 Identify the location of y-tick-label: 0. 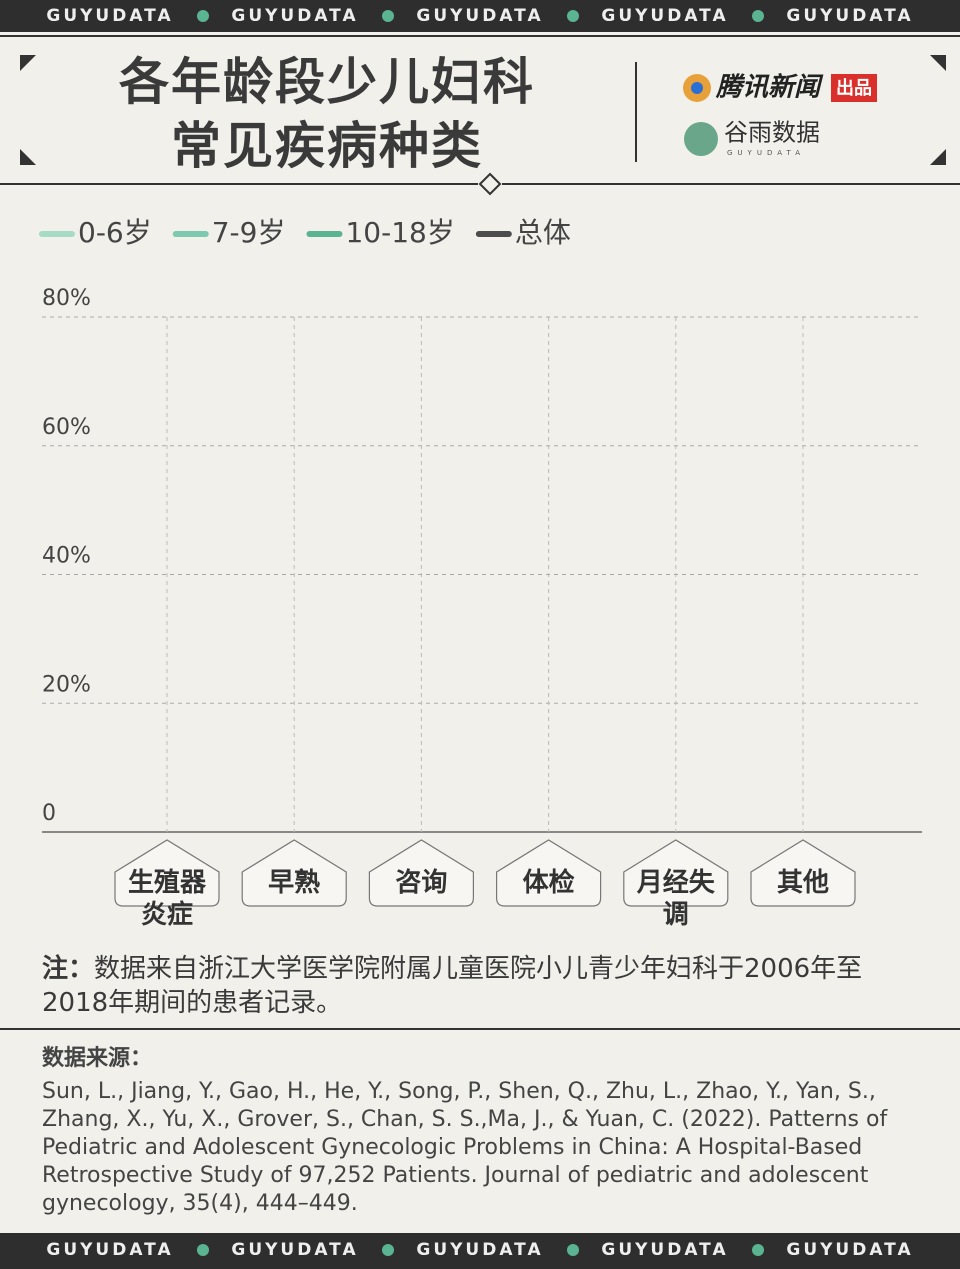
(49, 813).